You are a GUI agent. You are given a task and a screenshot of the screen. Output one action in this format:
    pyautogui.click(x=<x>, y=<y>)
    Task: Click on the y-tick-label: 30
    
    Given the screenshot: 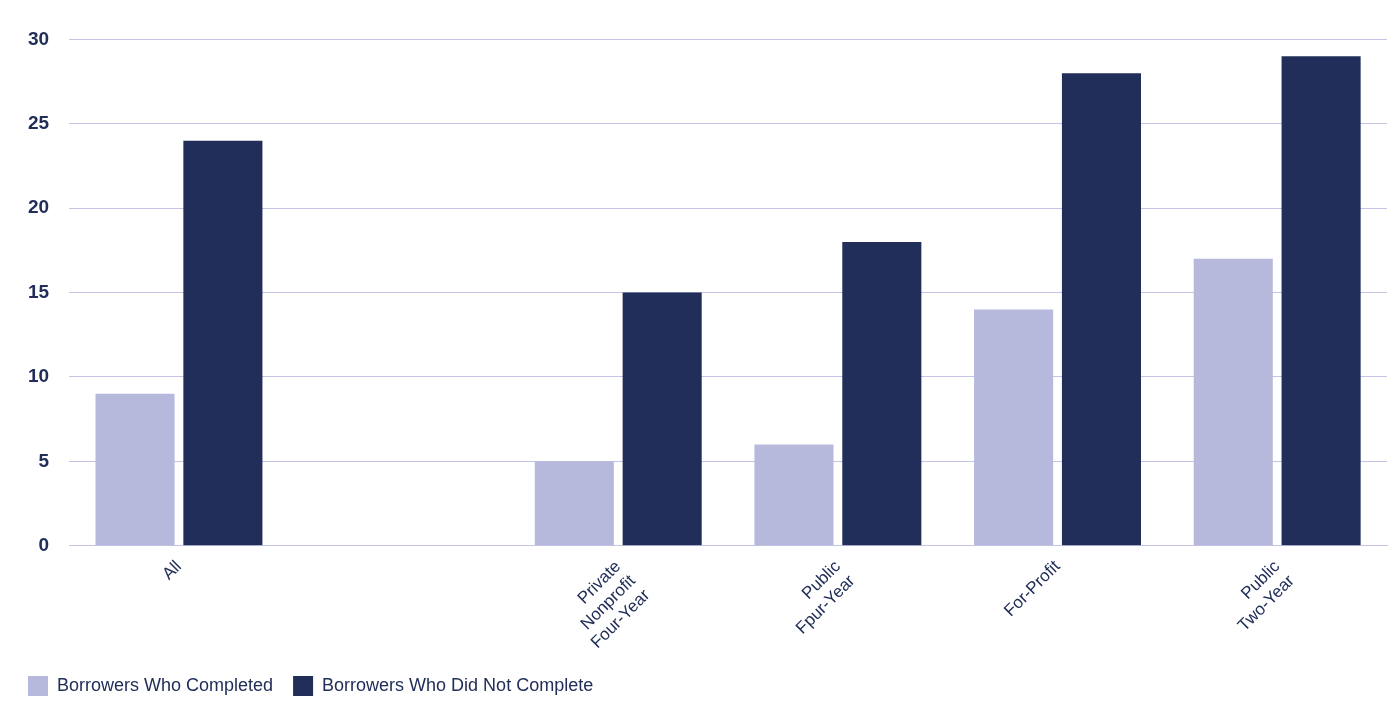 What is the action you would take?
    pyautogui.click(x=38, y=38)
    